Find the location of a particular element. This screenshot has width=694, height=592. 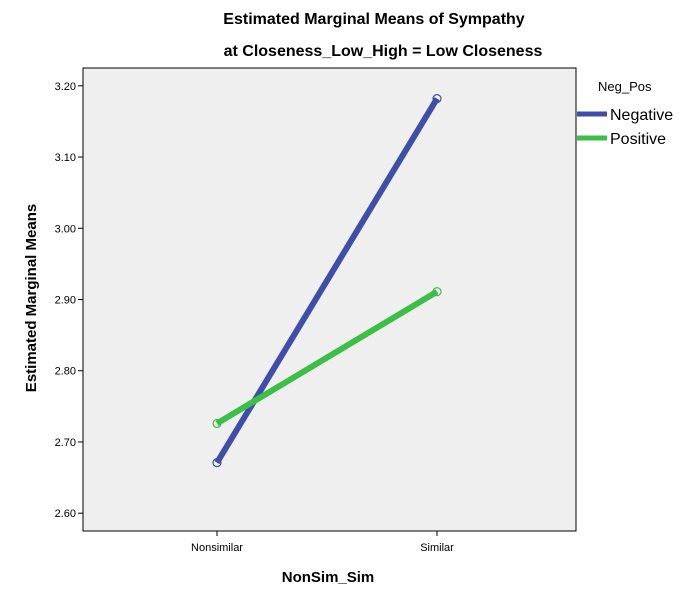

series-line-positive is located at coordinates (327, 358).